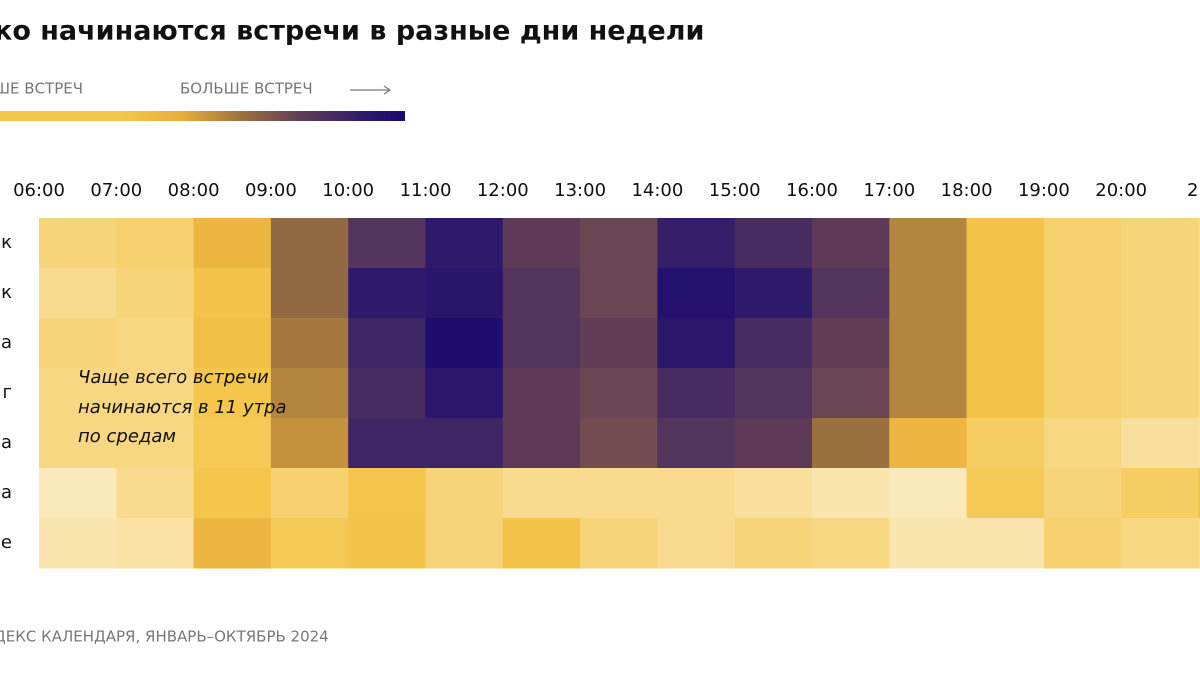  What do you see at coordinates (735, 190) in the screenshot?
I see `x-tick-label: 15:00` at bounding box center [735, 190].